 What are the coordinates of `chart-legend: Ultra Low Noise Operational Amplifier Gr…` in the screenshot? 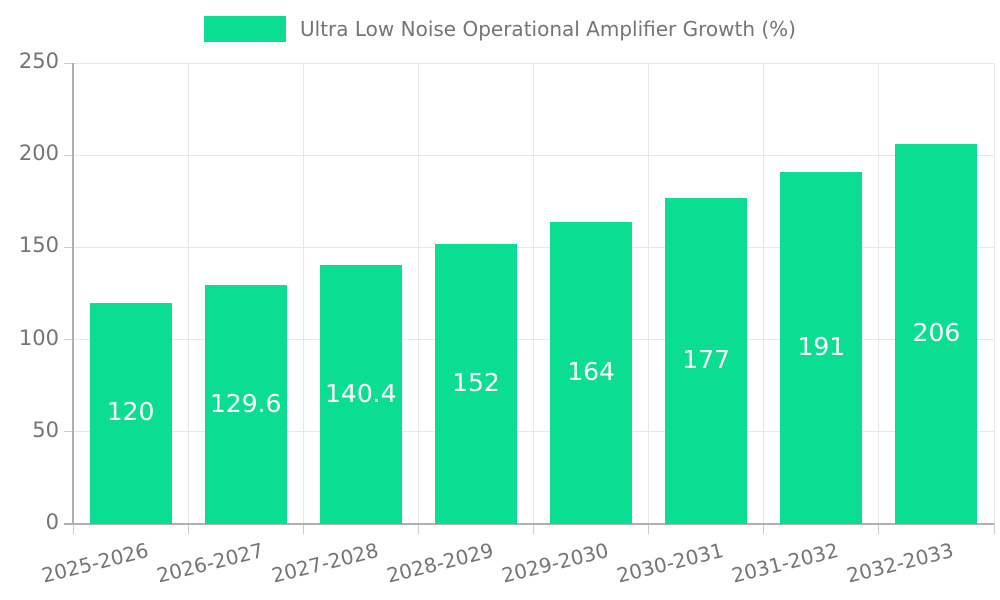 It's located at (500, 29).